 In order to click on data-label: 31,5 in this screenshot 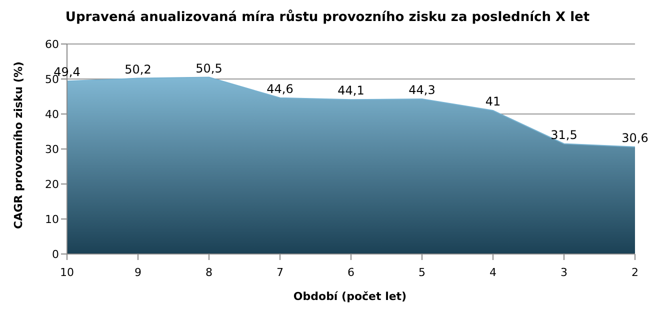, I will do `click(564, 135)`.